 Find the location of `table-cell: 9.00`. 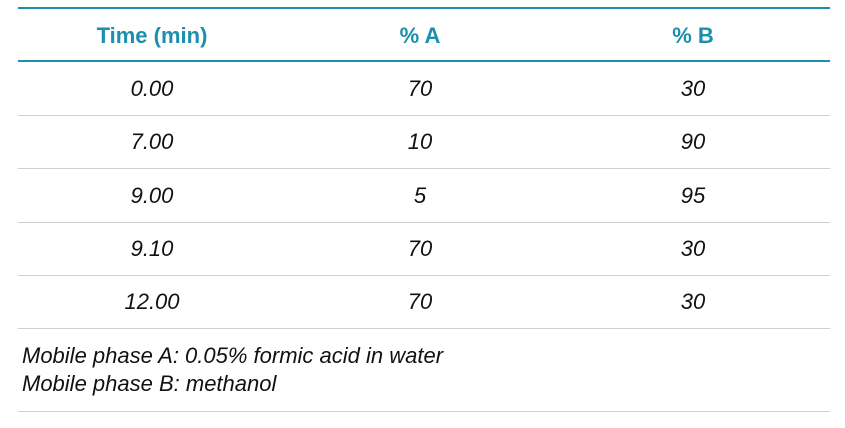

table-cell: 9.00 is located at coordinates (152, 195).